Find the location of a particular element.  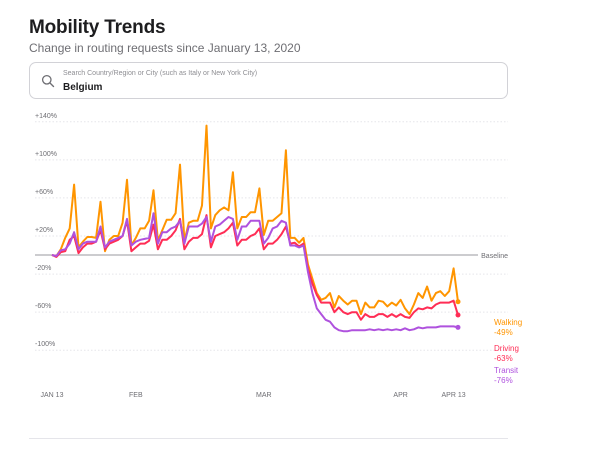

y-tick-label: -100% is located at coordinates (45, 344).